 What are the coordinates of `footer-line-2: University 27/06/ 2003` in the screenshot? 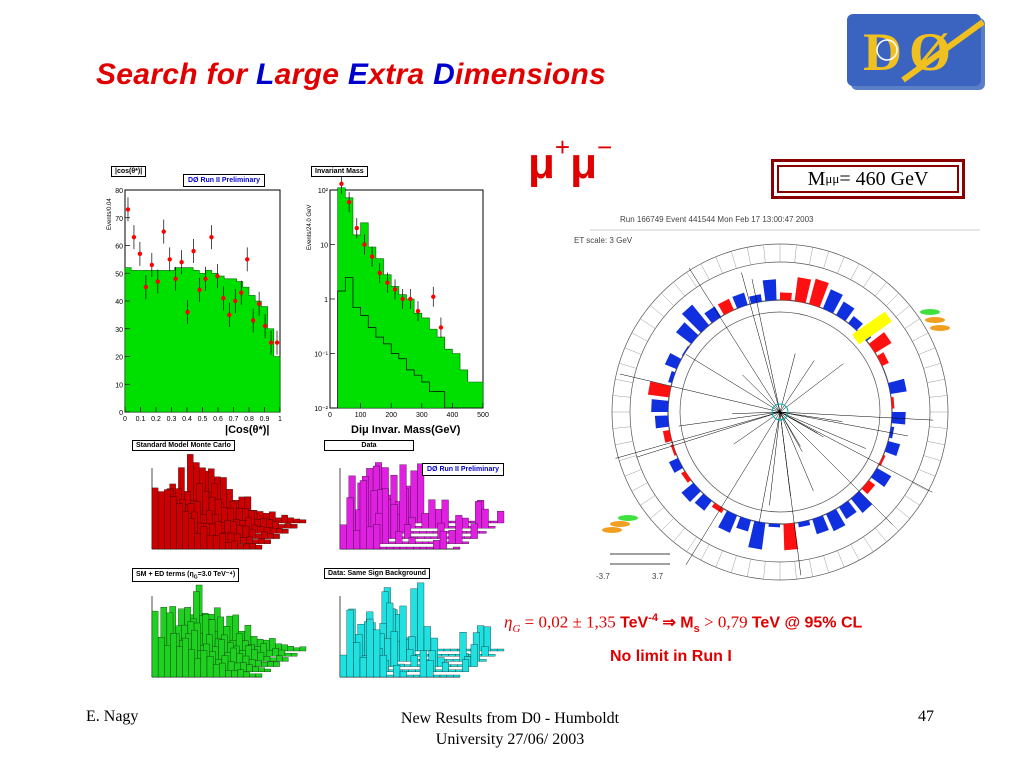 It's located at (510, 739).